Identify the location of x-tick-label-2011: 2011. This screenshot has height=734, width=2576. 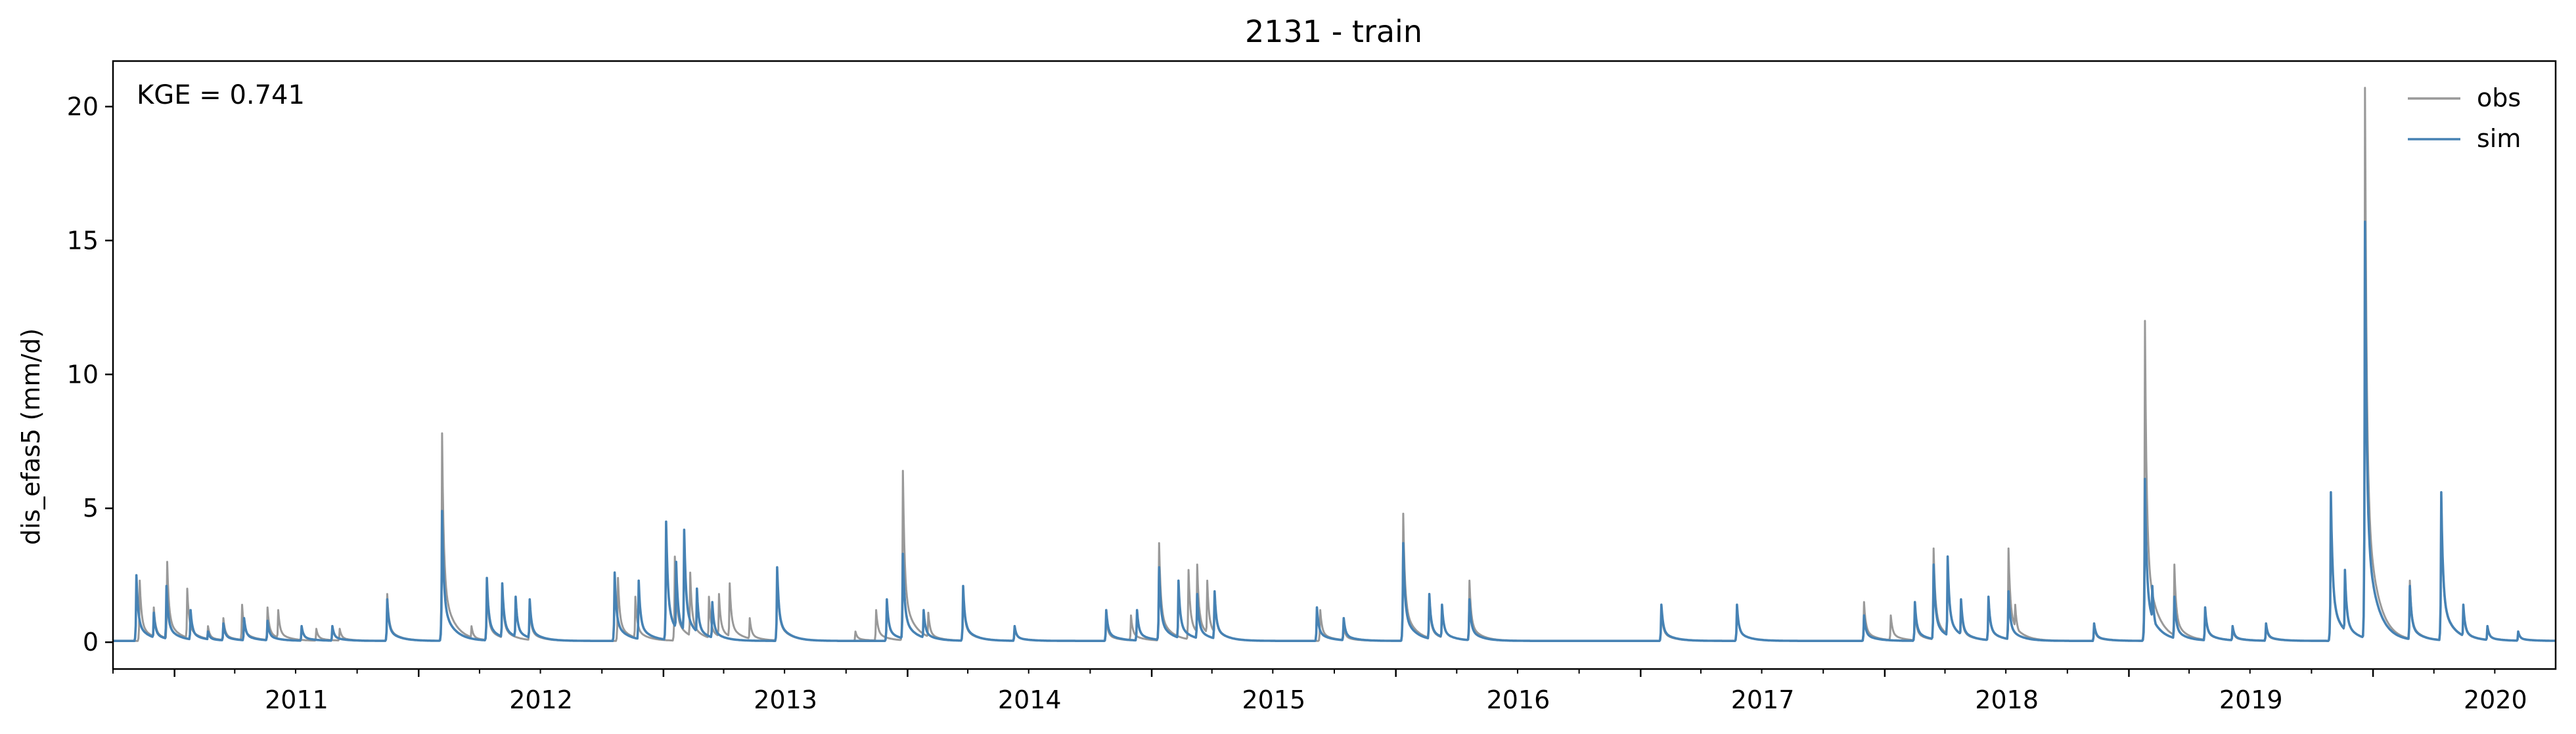
(296, 699).